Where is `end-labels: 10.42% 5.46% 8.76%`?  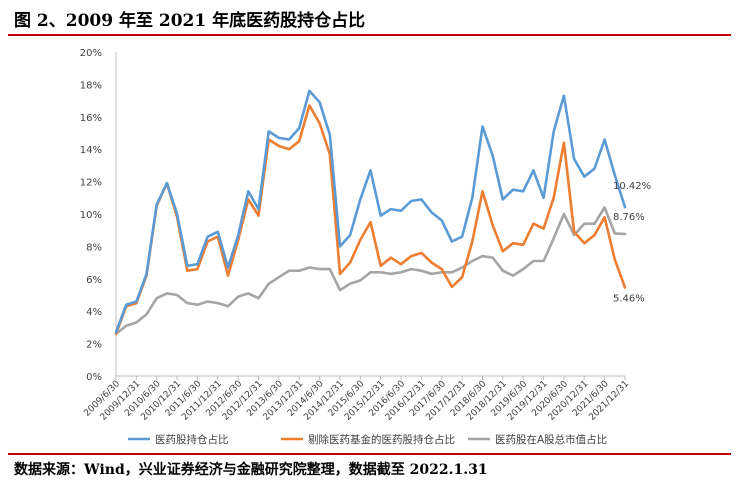
end-labels: 10.42% 5.46% 8.76% is located at coordinates (632, 242).